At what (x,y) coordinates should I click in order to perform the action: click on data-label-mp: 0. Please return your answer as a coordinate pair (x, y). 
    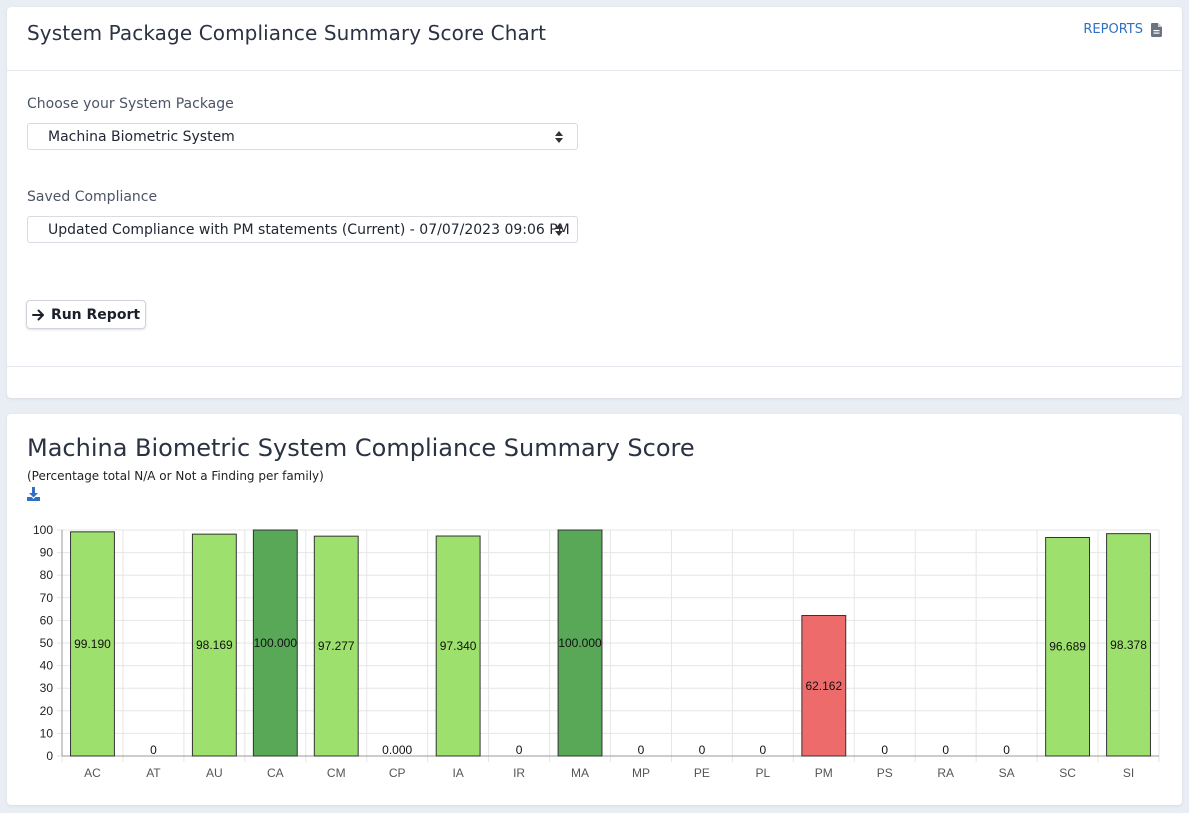
    Looking at the image, I should click on (641, 750).